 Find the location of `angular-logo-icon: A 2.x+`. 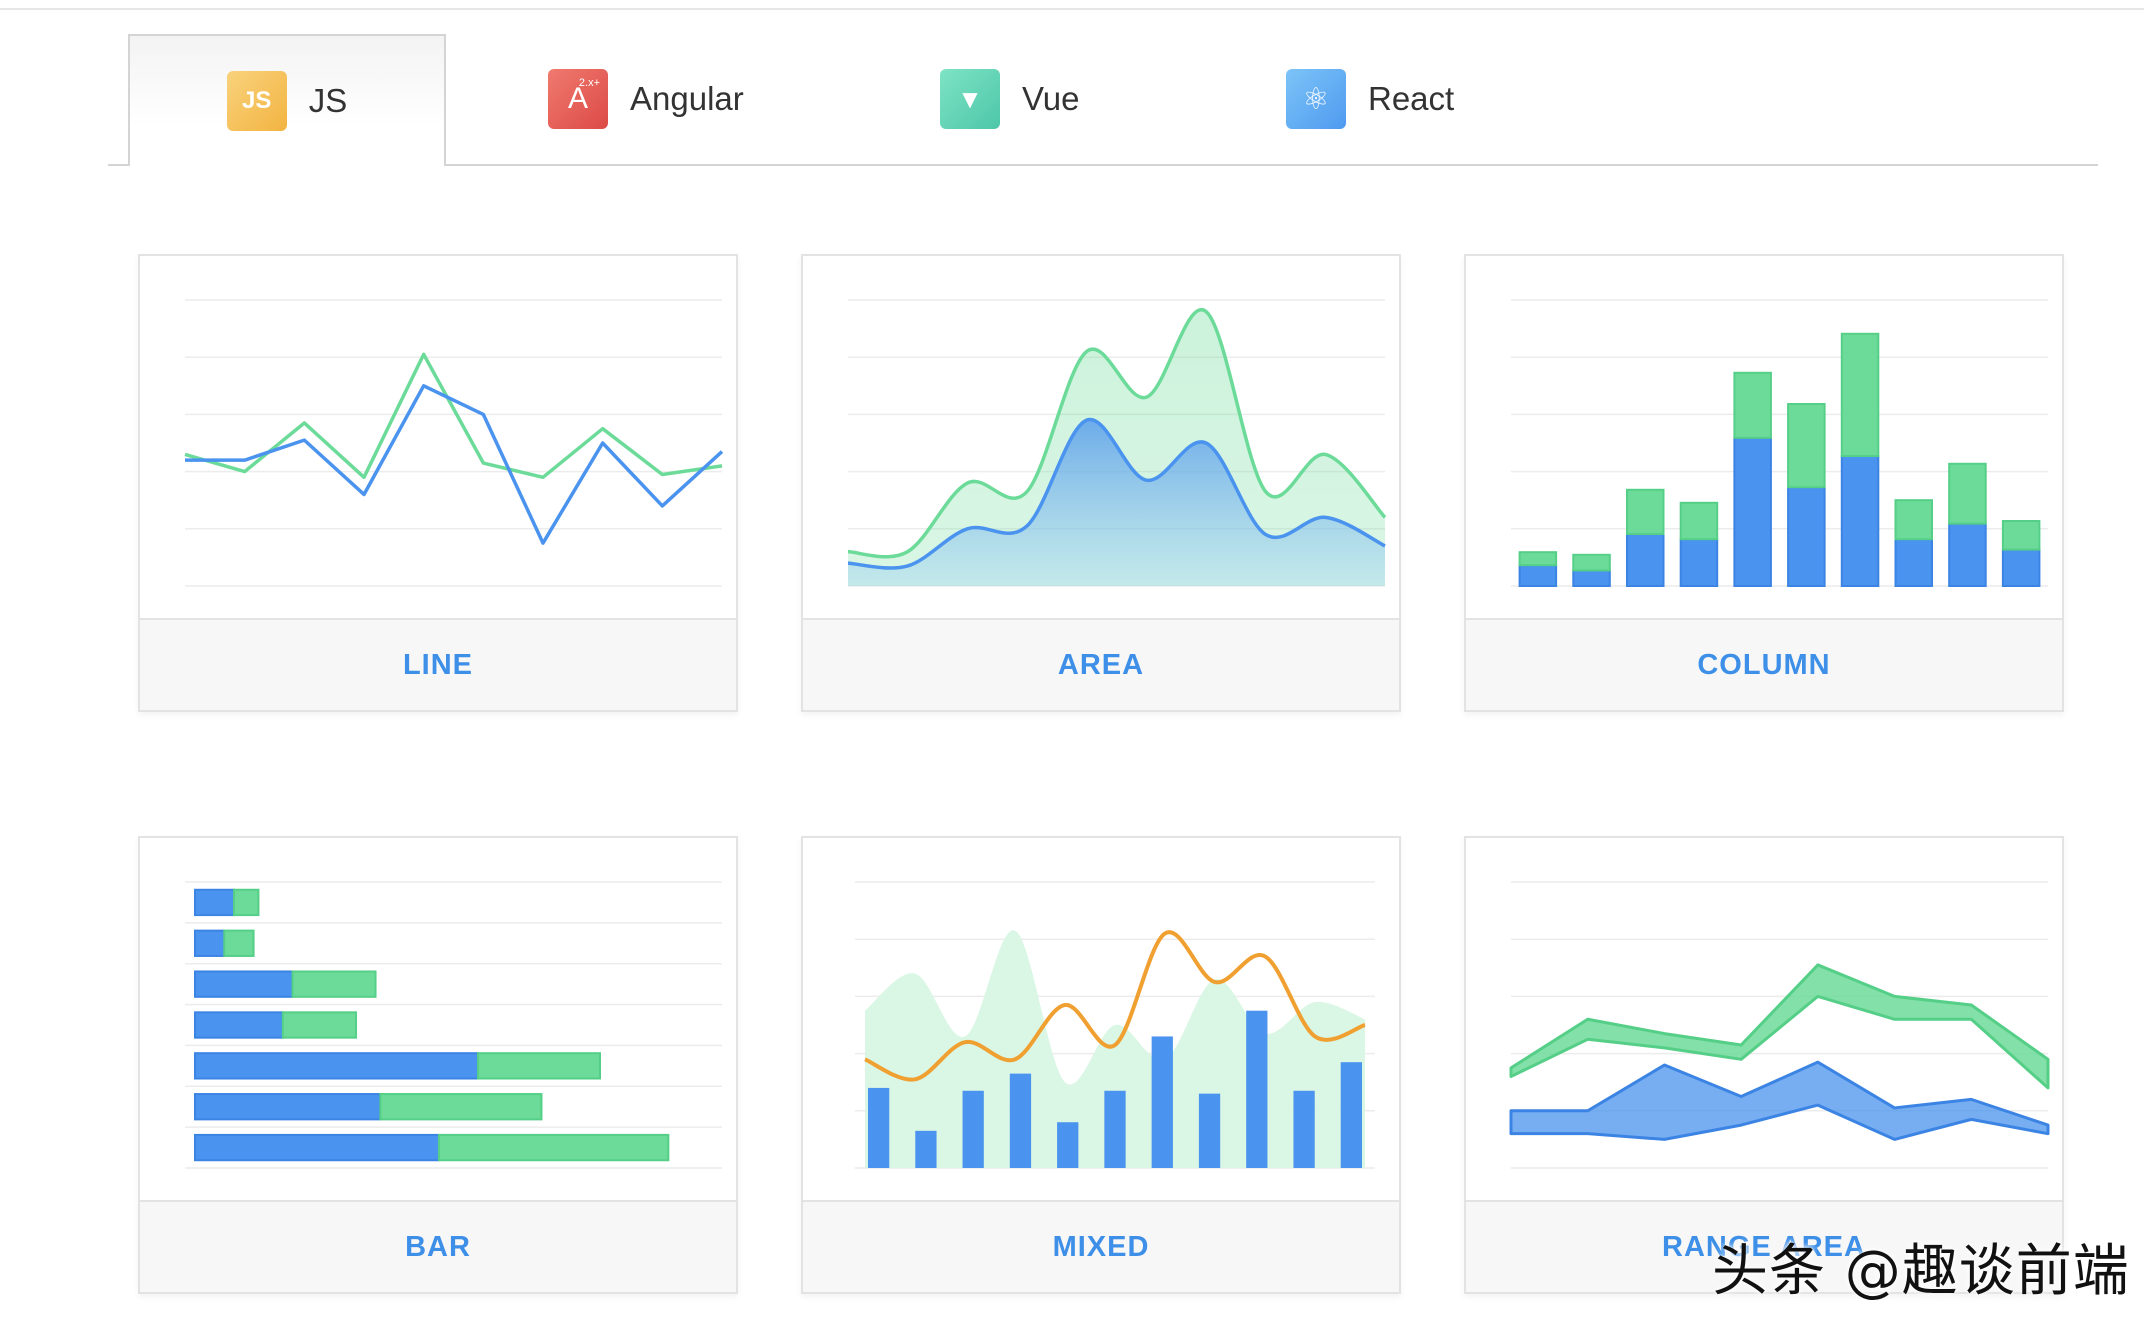

angular-logo-icon: A 2.x+ is located at coordinates (578, 99).